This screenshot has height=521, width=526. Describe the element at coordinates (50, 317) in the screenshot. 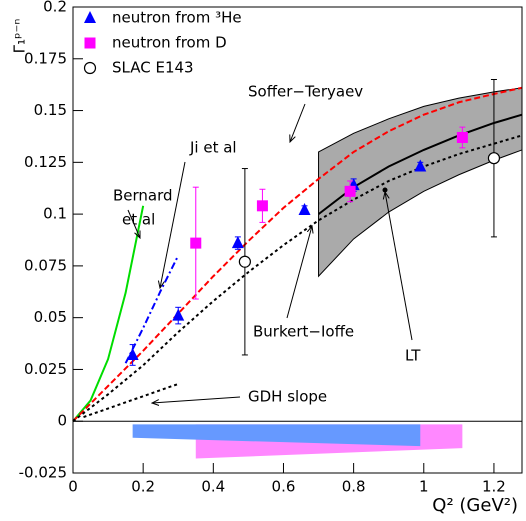

I see `y-tick-label: 0.05` at that location.